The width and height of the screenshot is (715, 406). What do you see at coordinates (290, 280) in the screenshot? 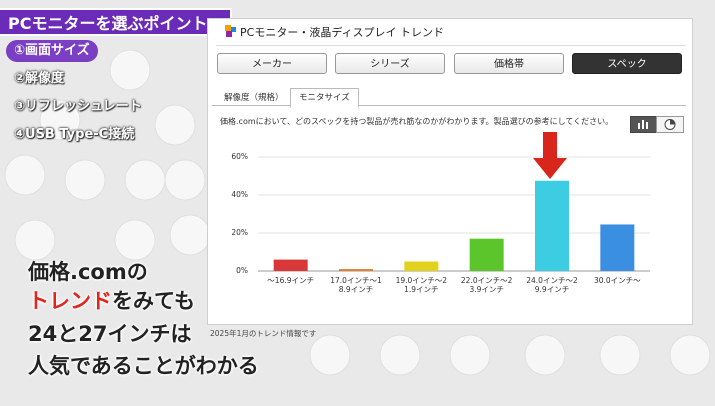
I see `x-tick-label: ～16.9インチ` at bounding box center [290, 280].